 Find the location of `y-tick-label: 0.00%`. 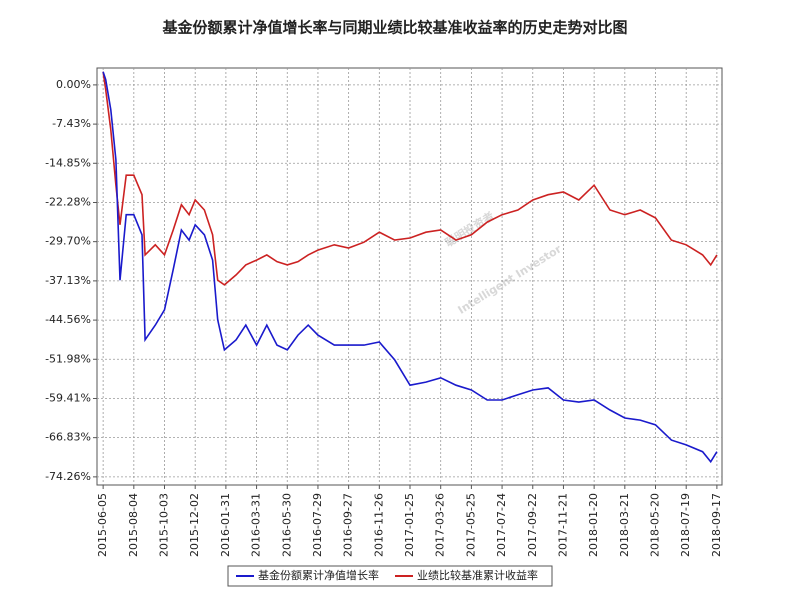

y-tick-label: 0.00% is located at coordinates (73, 84).